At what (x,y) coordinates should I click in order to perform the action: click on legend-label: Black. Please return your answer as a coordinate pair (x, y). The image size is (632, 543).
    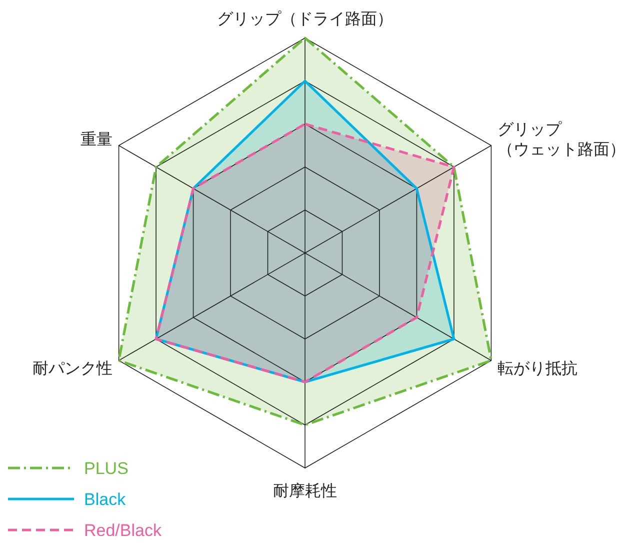
    Looking at the image, I should click on (105, 499).